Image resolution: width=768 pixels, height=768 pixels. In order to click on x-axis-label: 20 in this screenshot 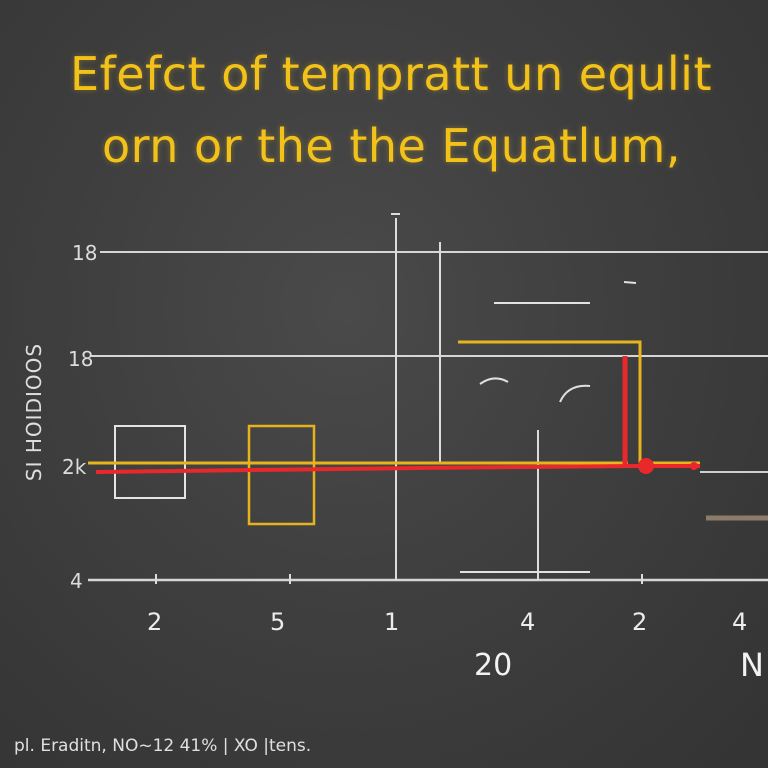, I will do `click(493, 665)`.